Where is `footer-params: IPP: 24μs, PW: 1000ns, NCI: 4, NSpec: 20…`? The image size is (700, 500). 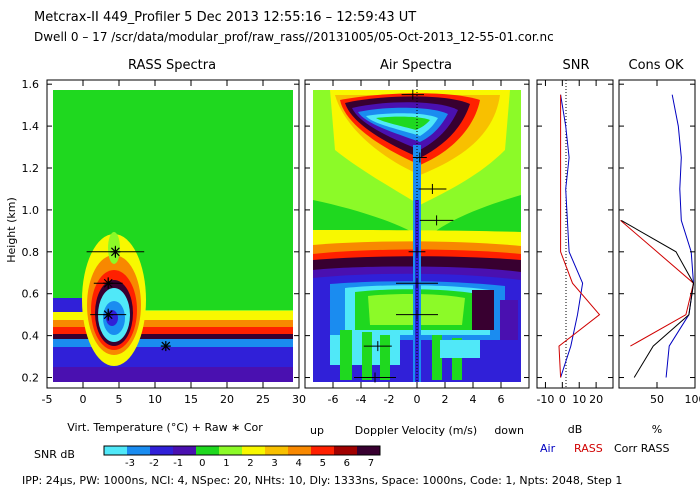
footer-params: IPP: 24μs, PW: 1000ns, NCI: 4, NSpec: 20… is located at coordinates (322, 480).